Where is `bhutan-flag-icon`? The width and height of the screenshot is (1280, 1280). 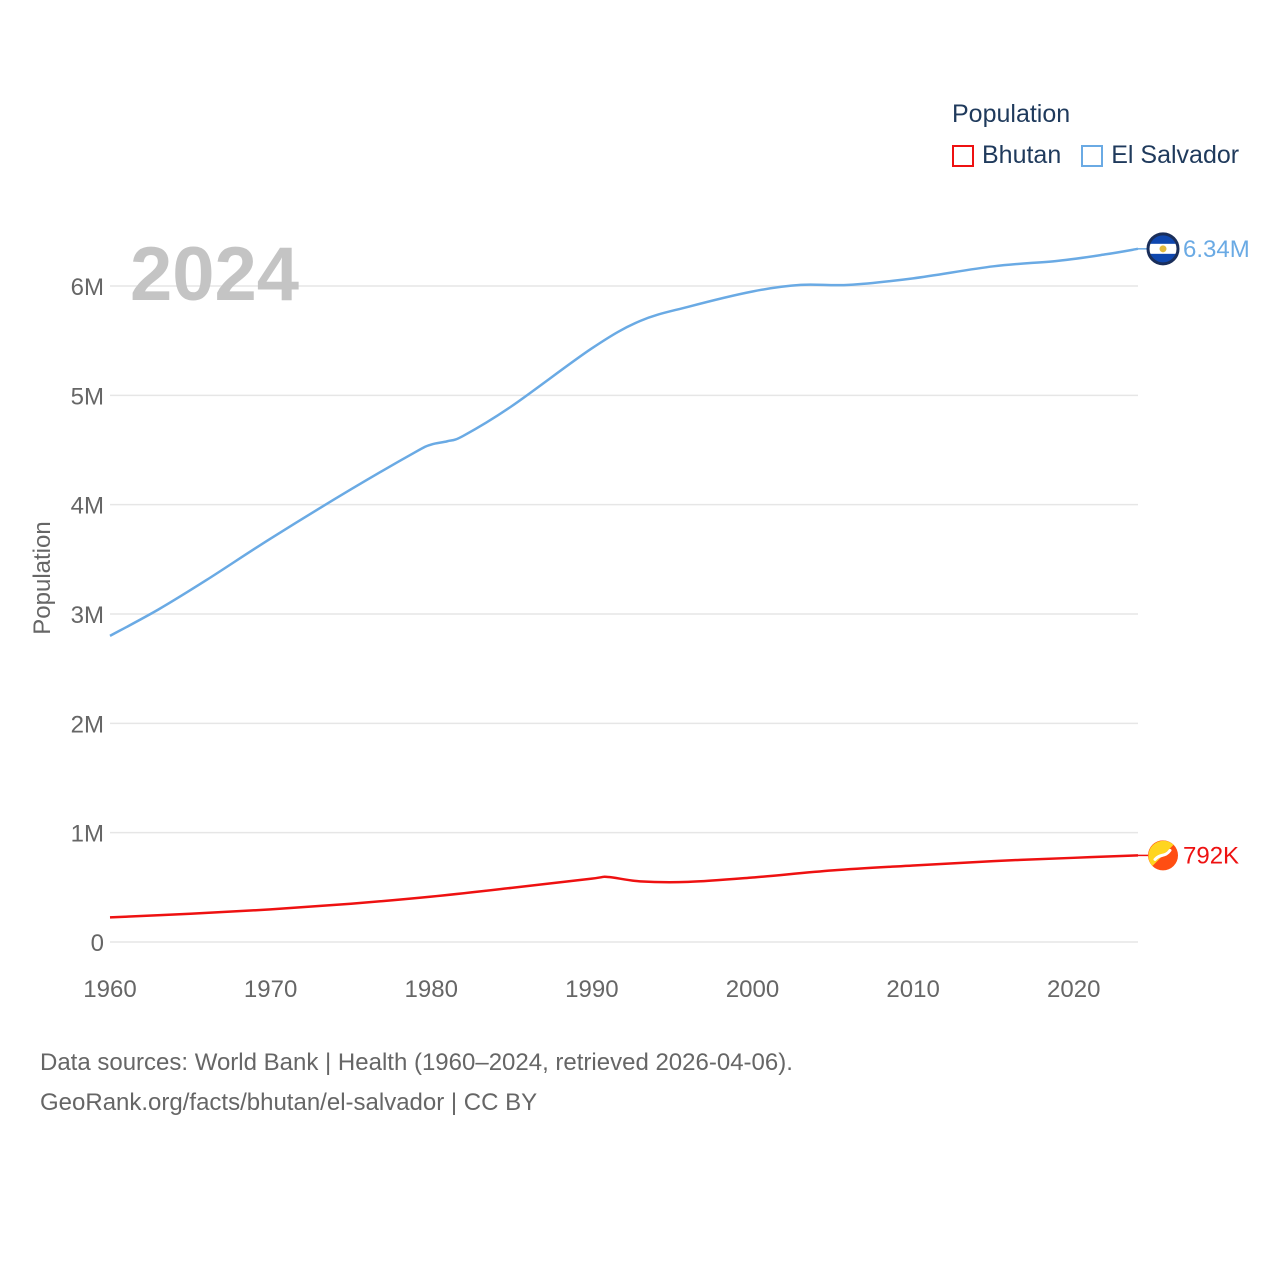 bhutan-flag-icon is located at coordinates (1163, 855).